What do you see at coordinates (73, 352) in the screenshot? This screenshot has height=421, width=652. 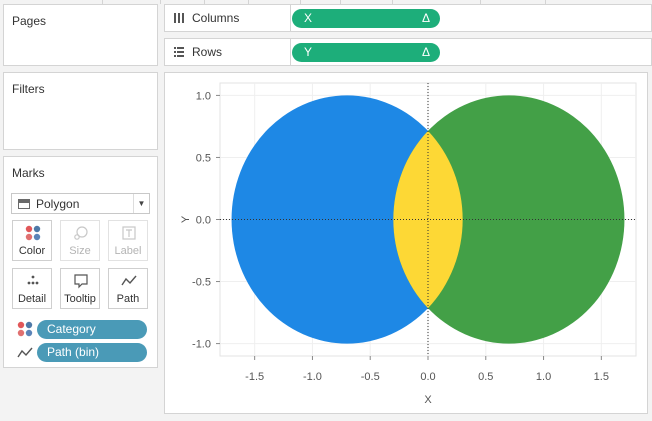 I see `path-bin-pill-label: Path (bin)` at bounding box center [73, 352].